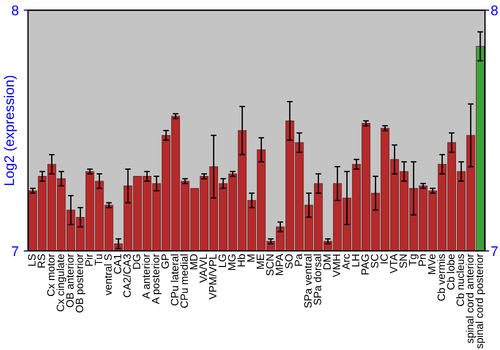 The height and width of the screenshot is (350, 500). I want to click on x-tick-label: SPa dorsal, so click(317, 279).